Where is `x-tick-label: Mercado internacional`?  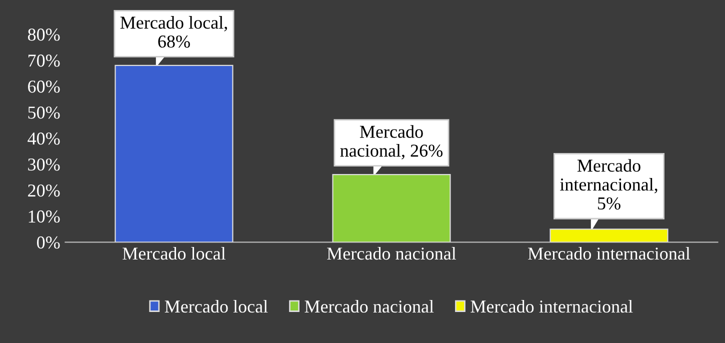
x-tick-label: Mercado internacional is located at coordinates (609, 253).